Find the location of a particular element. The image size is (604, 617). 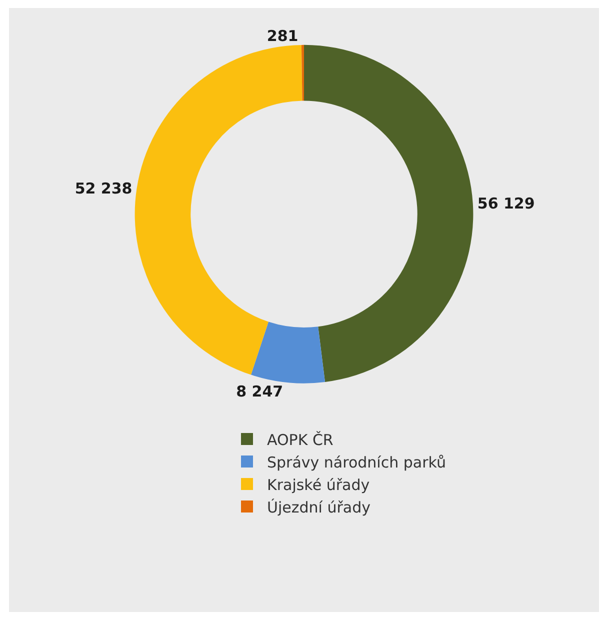

legend-label: Krajské úřady is located at coordinates (318, 485).